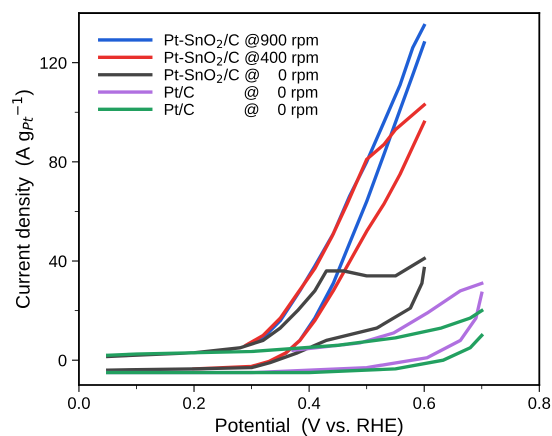 The height and width of the screenshot is (436, 552). I want to click on y-axis-title: Current density (A g$_{Pt}$$^{−1}$), so click(23, 199).